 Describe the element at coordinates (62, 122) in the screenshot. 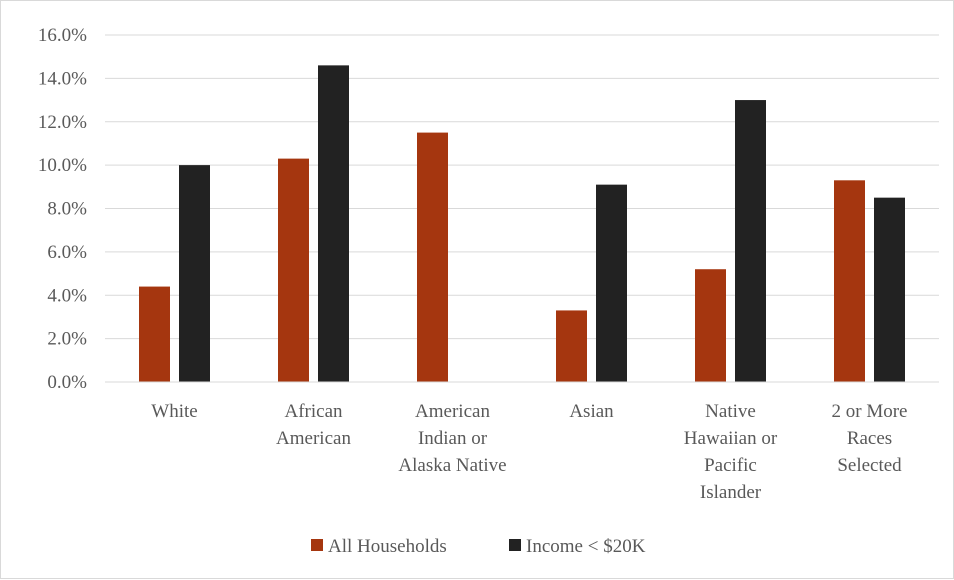

I see `y-tick-label: 12.0%` at that location.